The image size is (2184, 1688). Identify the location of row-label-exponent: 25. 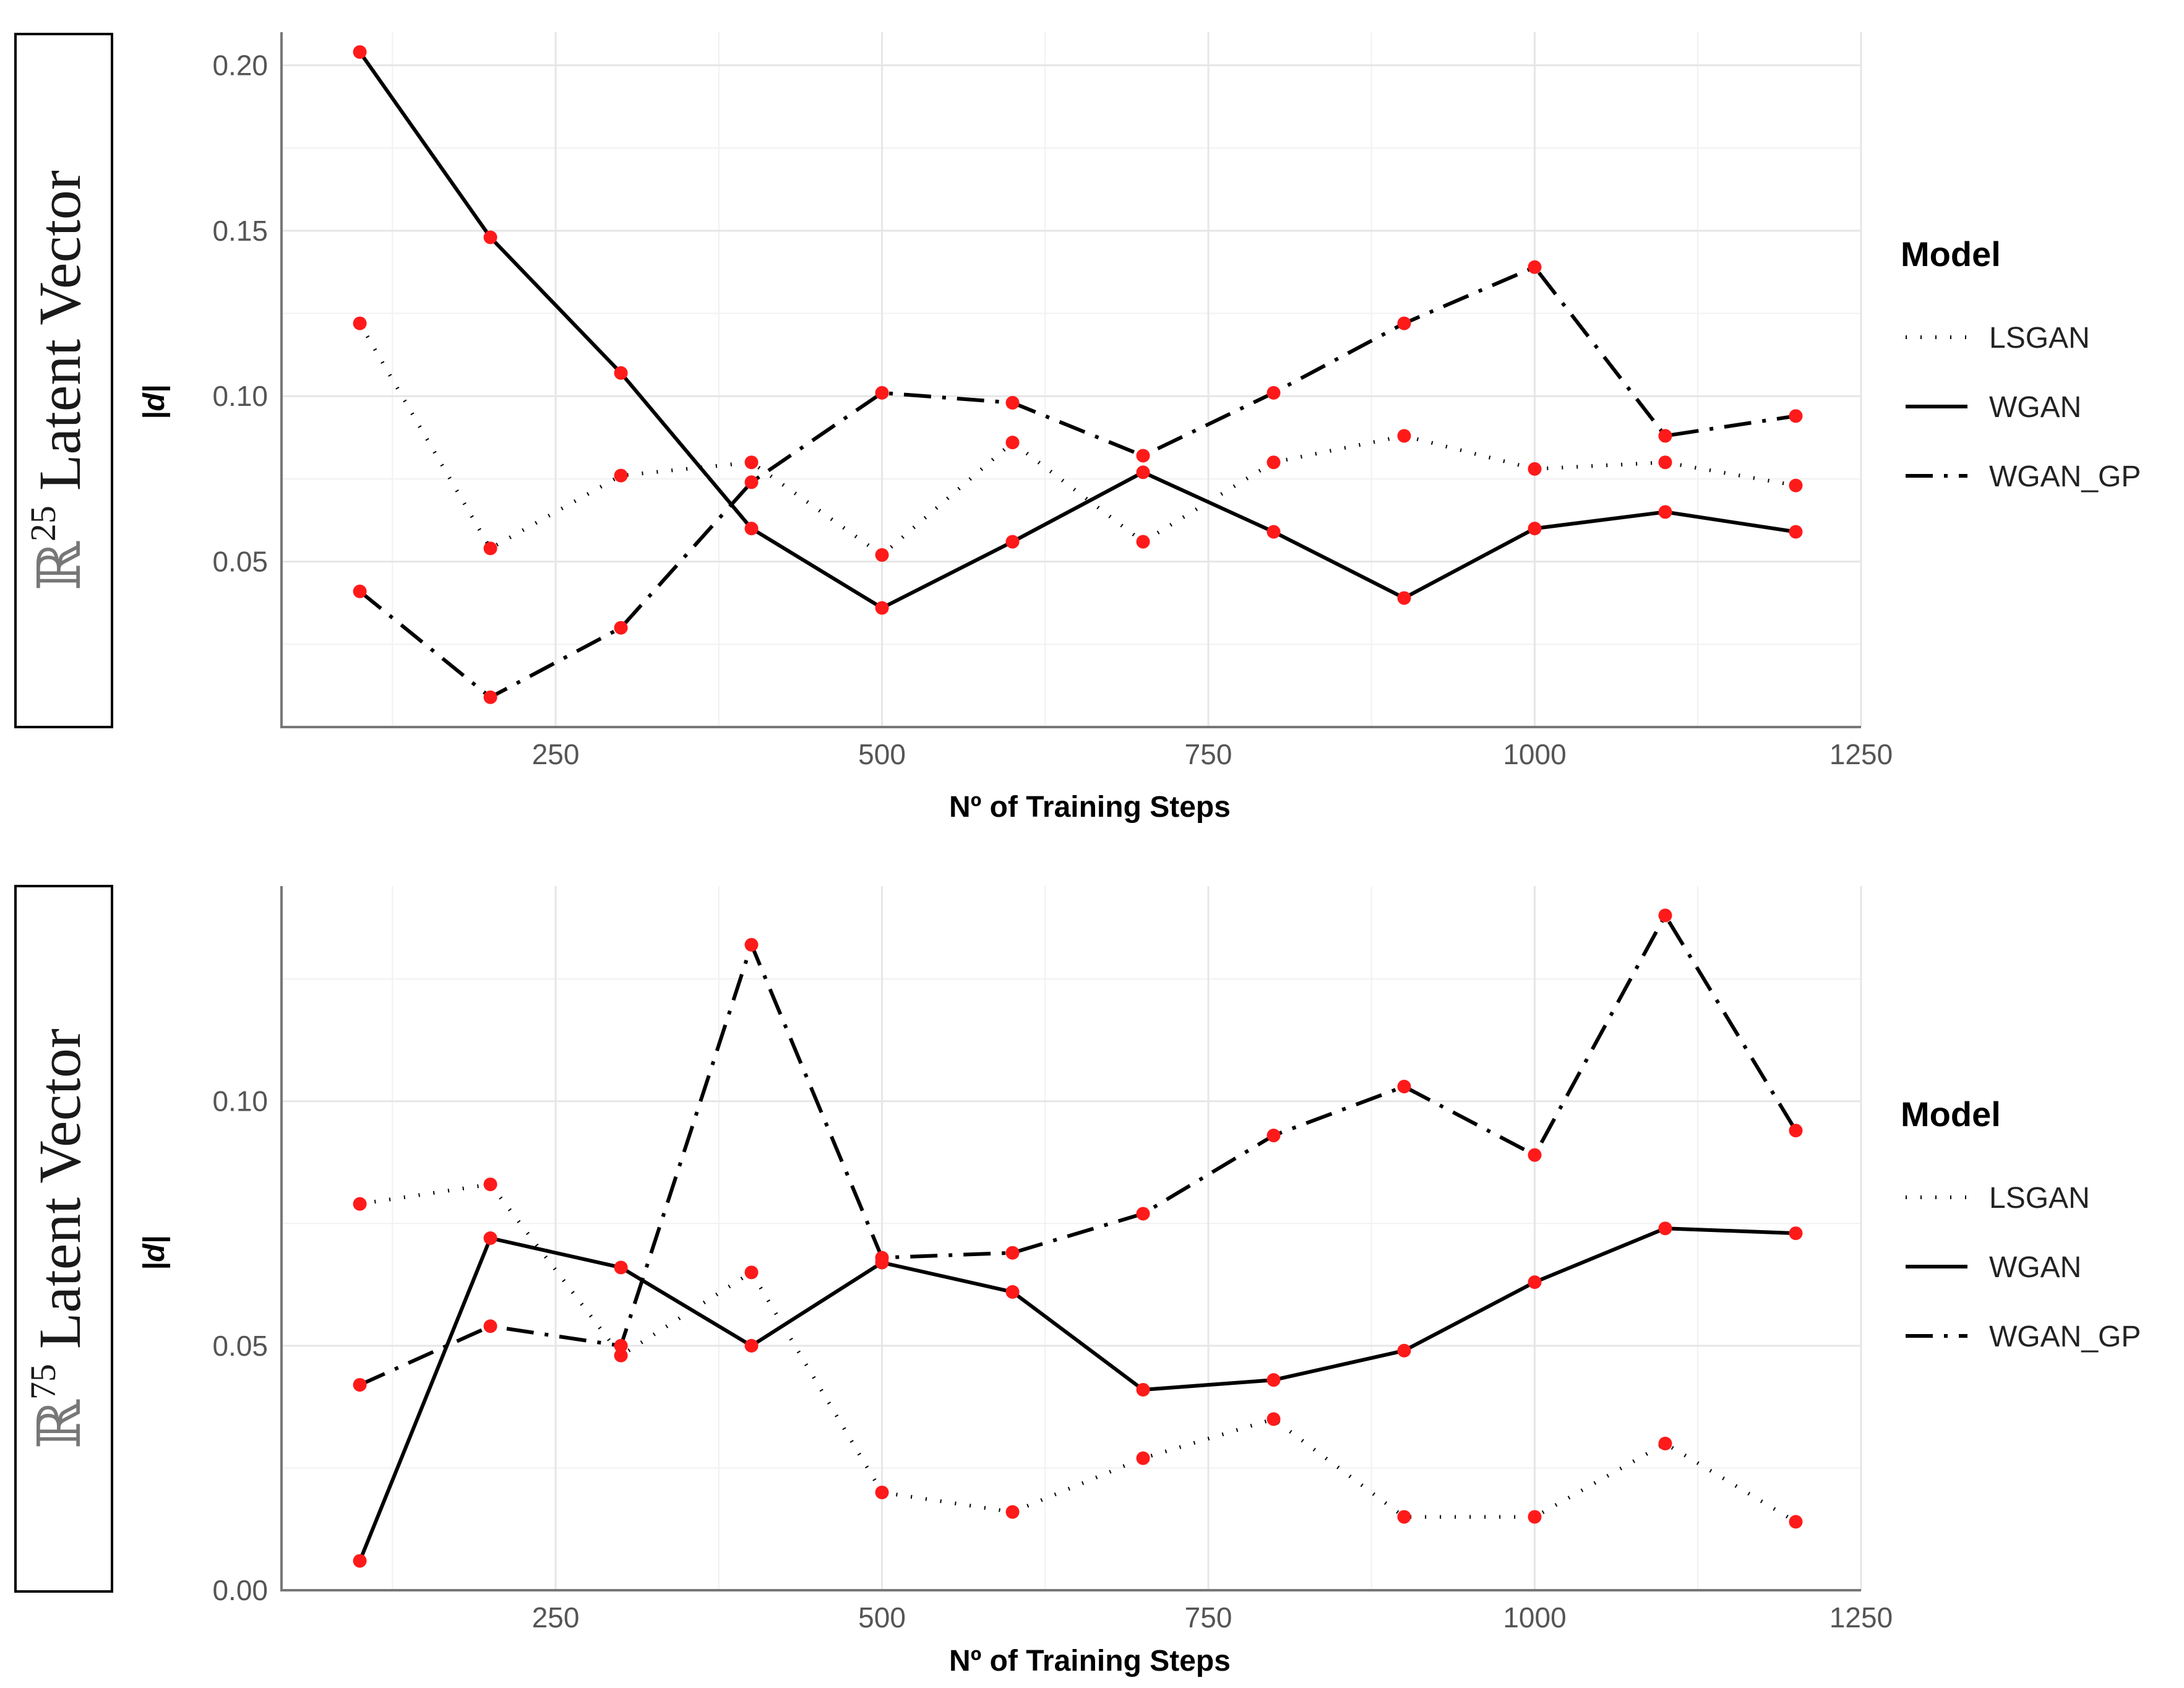
(43, 523).